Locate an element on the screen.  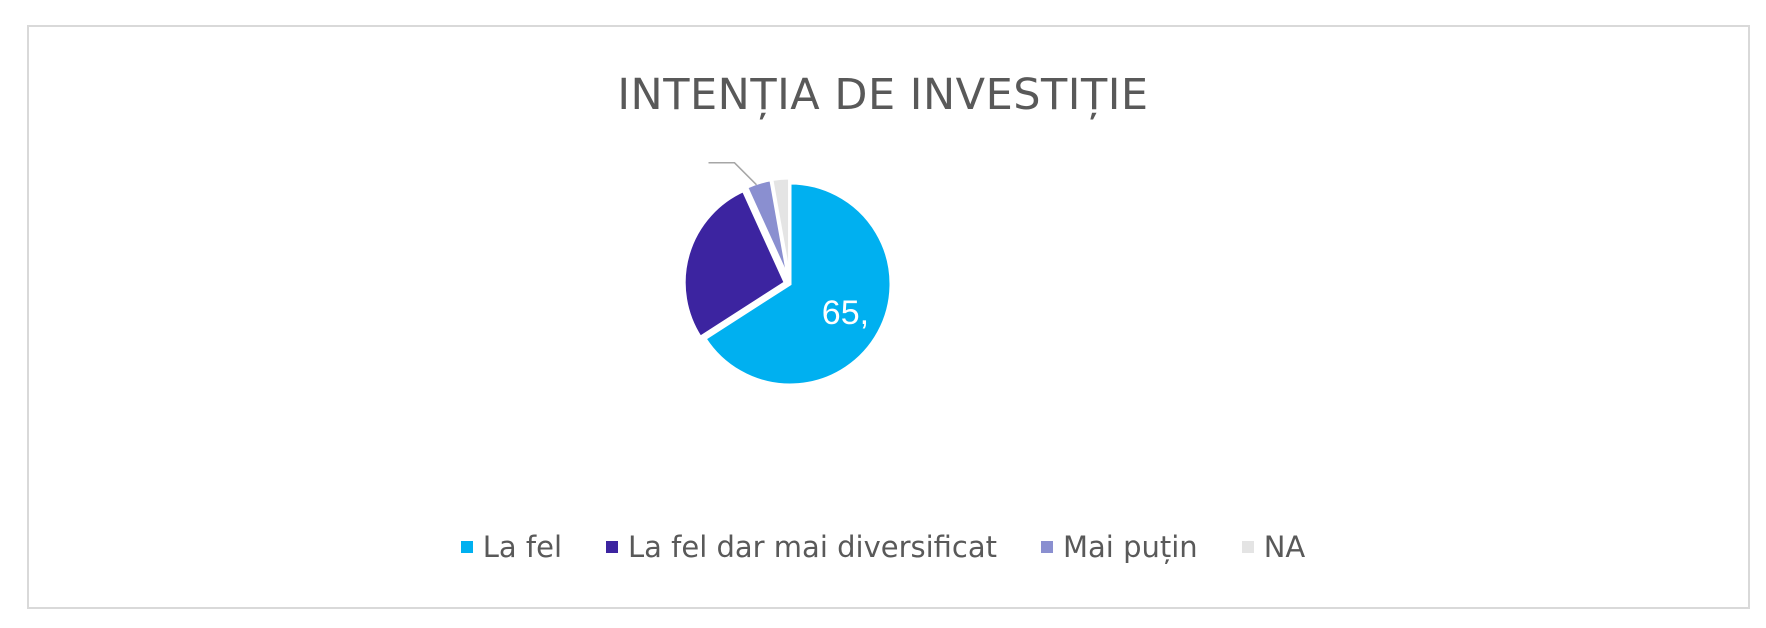
pie-slices is located at coordinates (787, 281).